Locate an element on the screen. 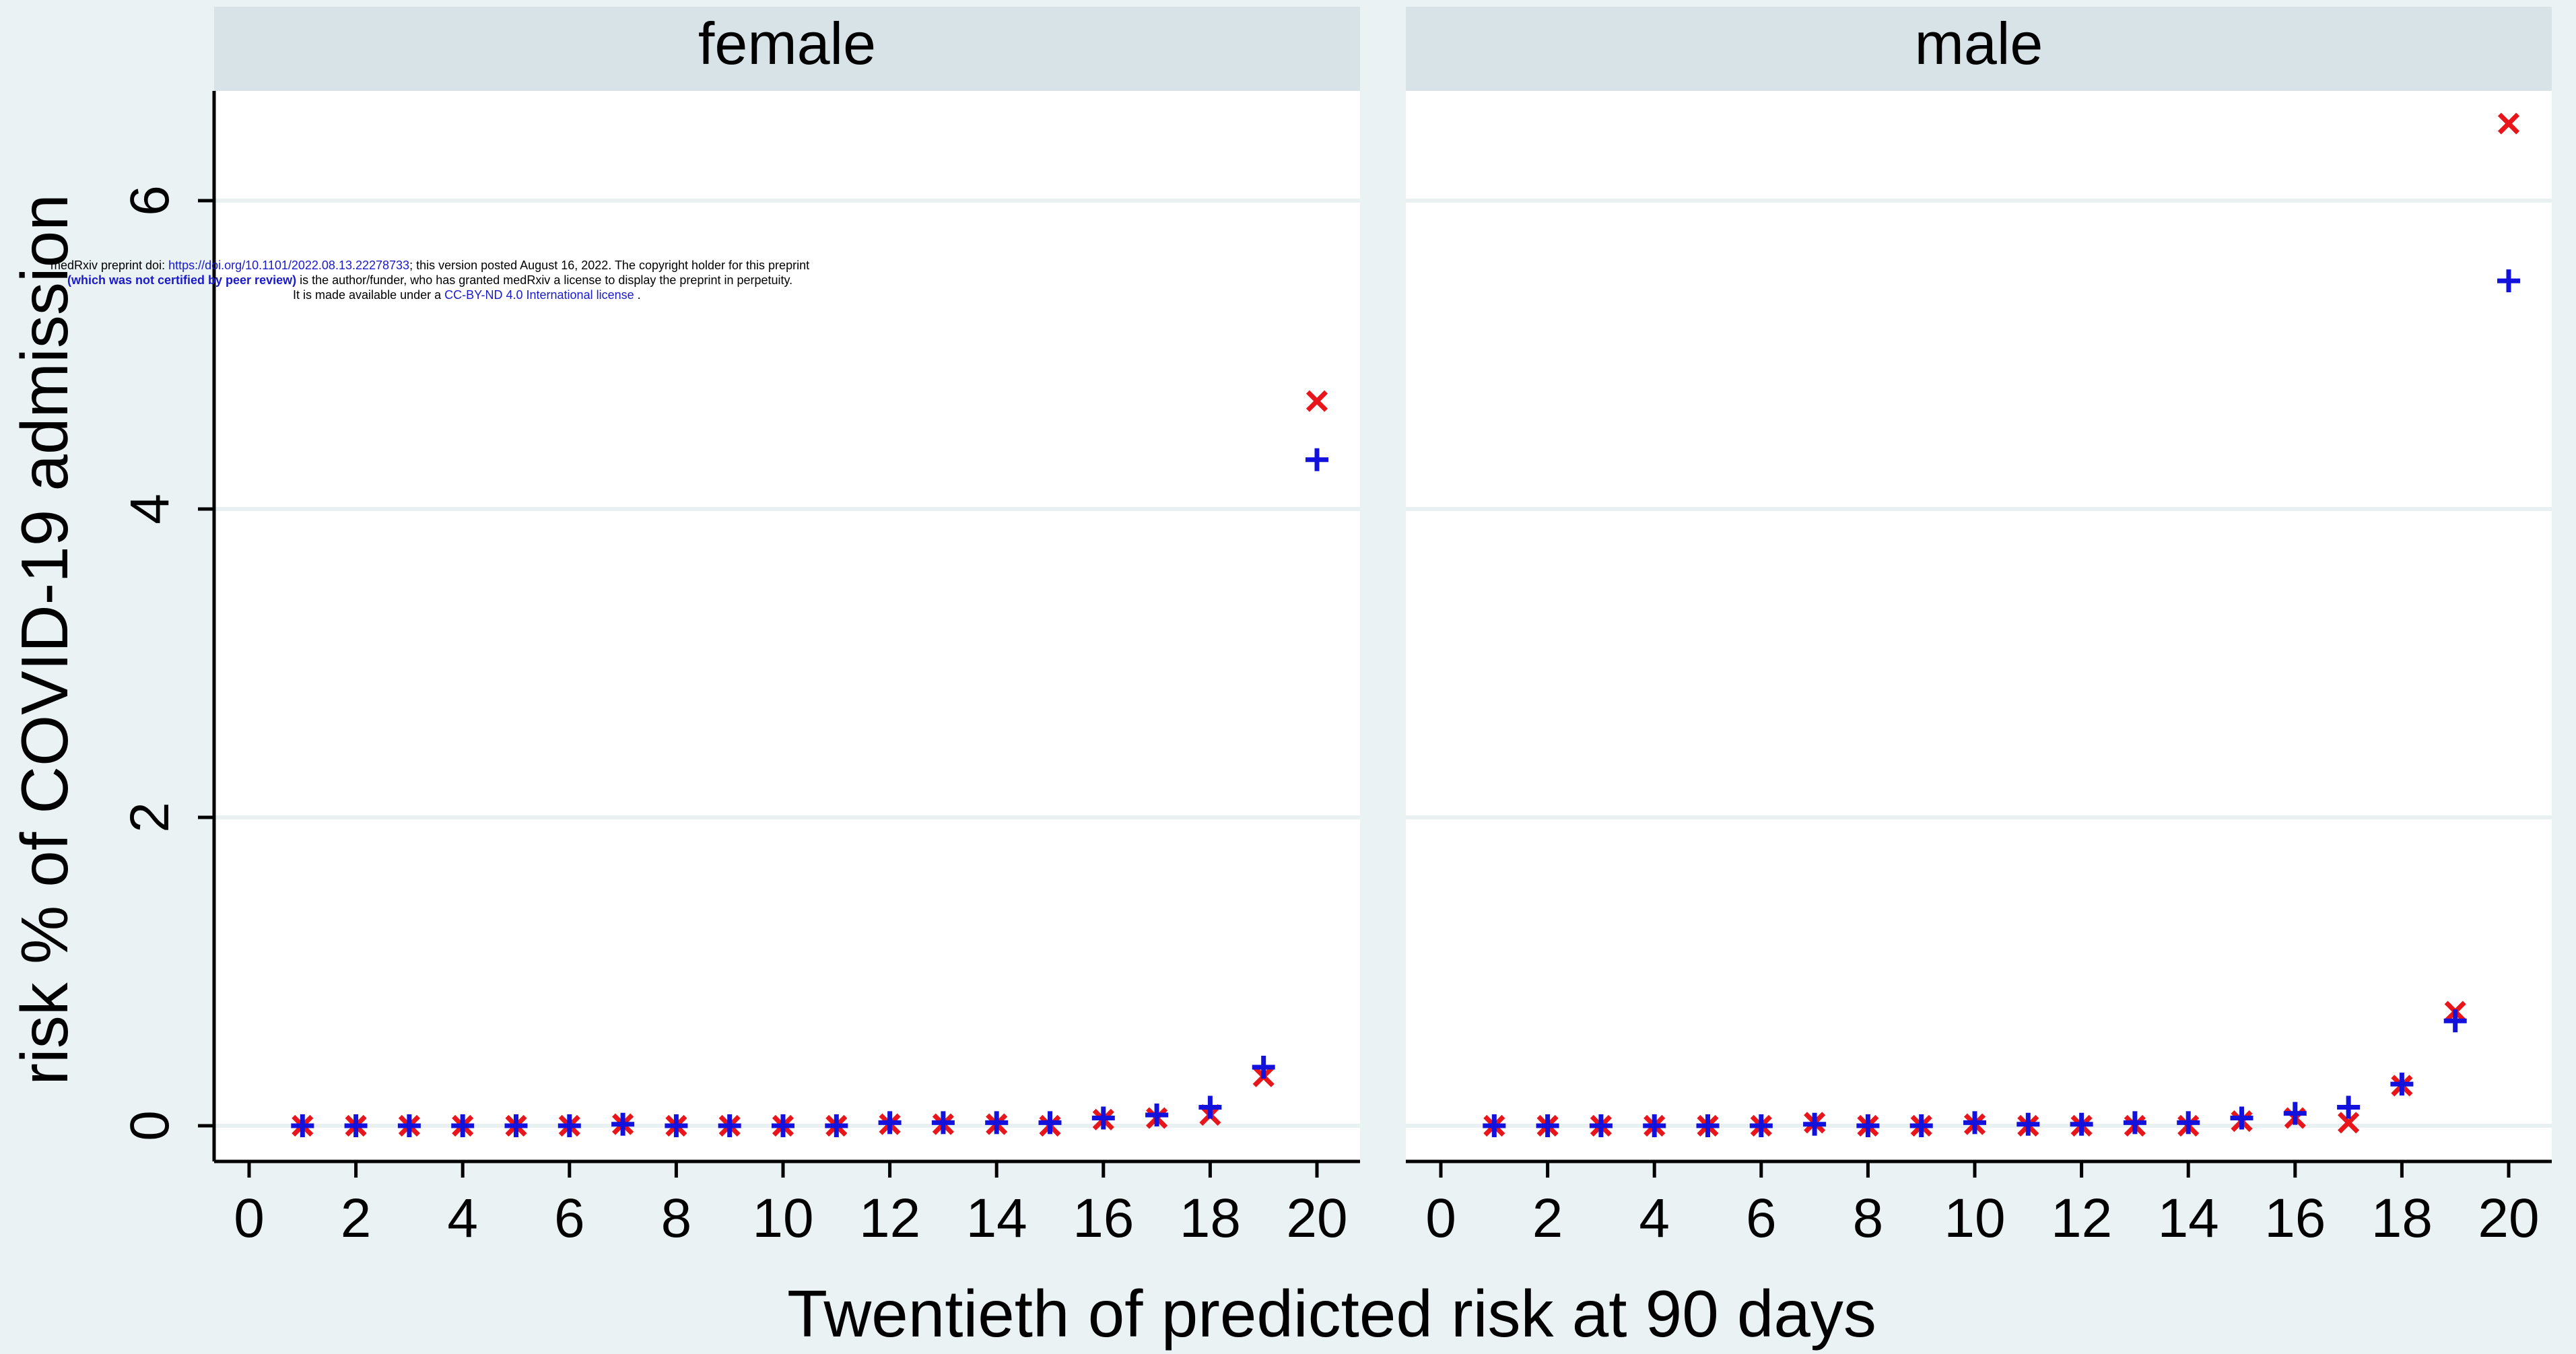 This screenshot has height=1354, width=2576. y-tick-label: 0 is located at coordinates (149, 1126).